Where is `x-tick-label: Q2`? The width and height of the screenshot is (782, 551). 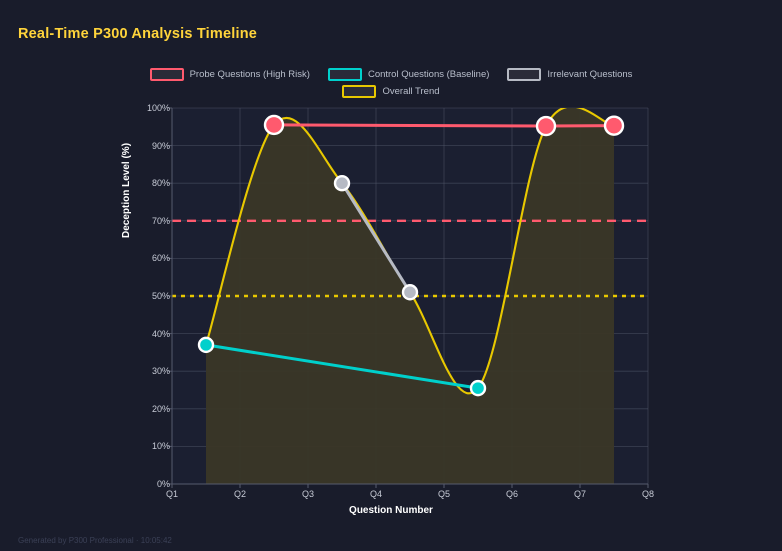
x-tick-label: Q2 is located at coordinates (240, 494).